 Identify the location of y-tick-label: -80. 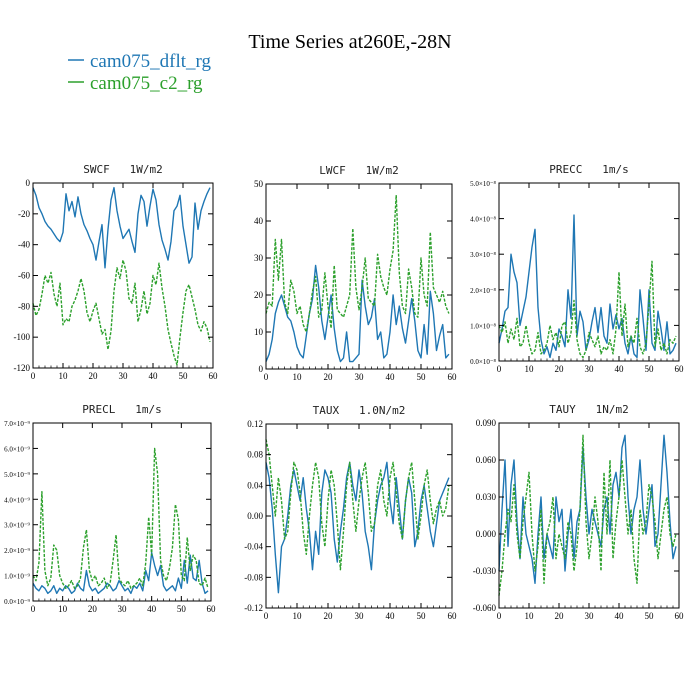
(24, 306).